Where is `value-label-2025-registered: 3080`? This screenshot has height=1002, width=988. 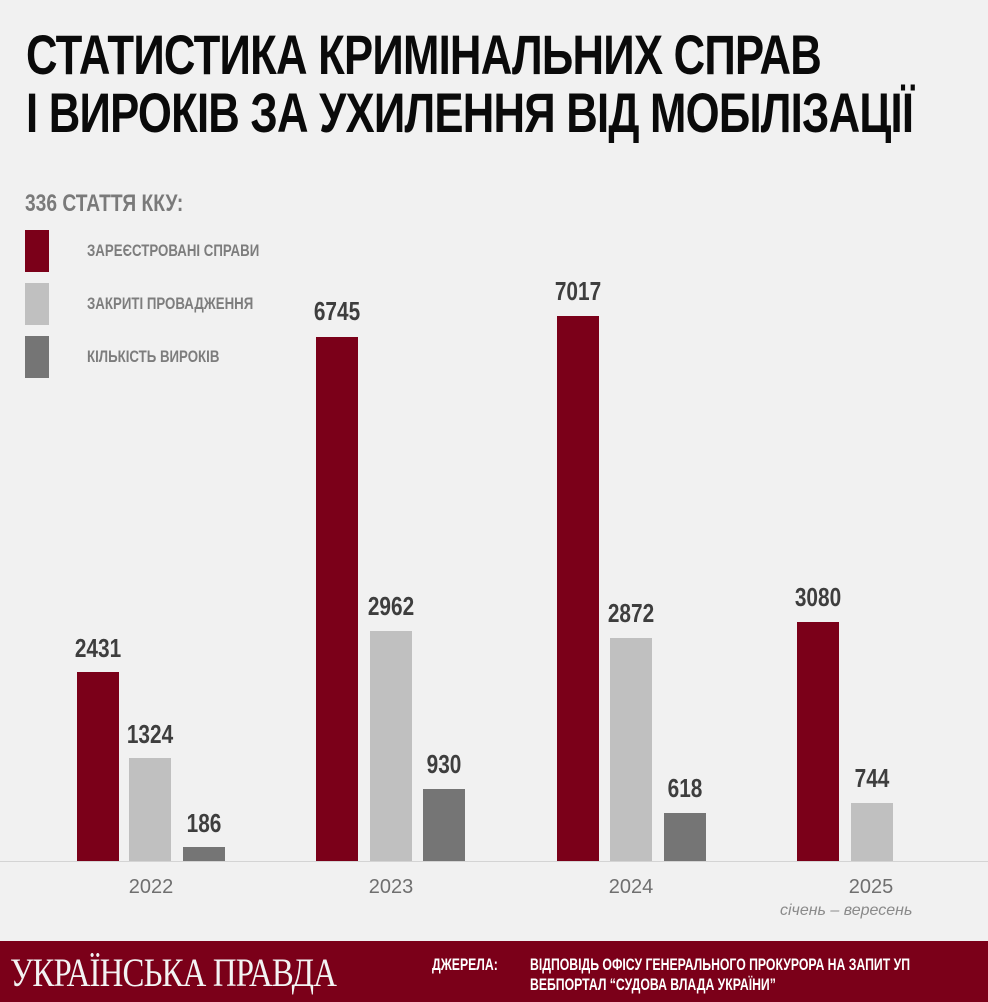
value-label-2025-registered: 3080 is located at coordinates (818, 597).